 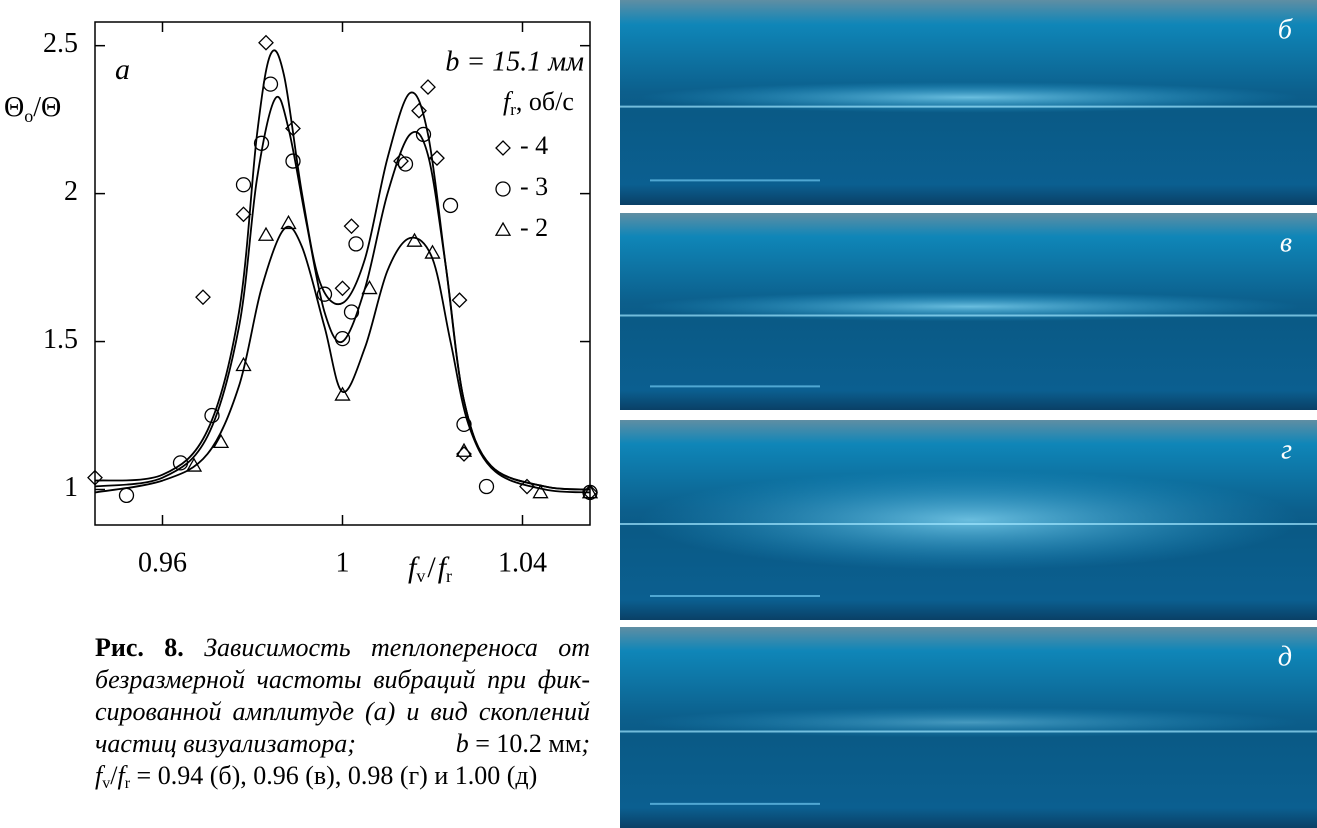 What do you see at coordinates (1285, 29) in the screenshot?
I see `photo-label: б` at bounding box center [1285, 29].